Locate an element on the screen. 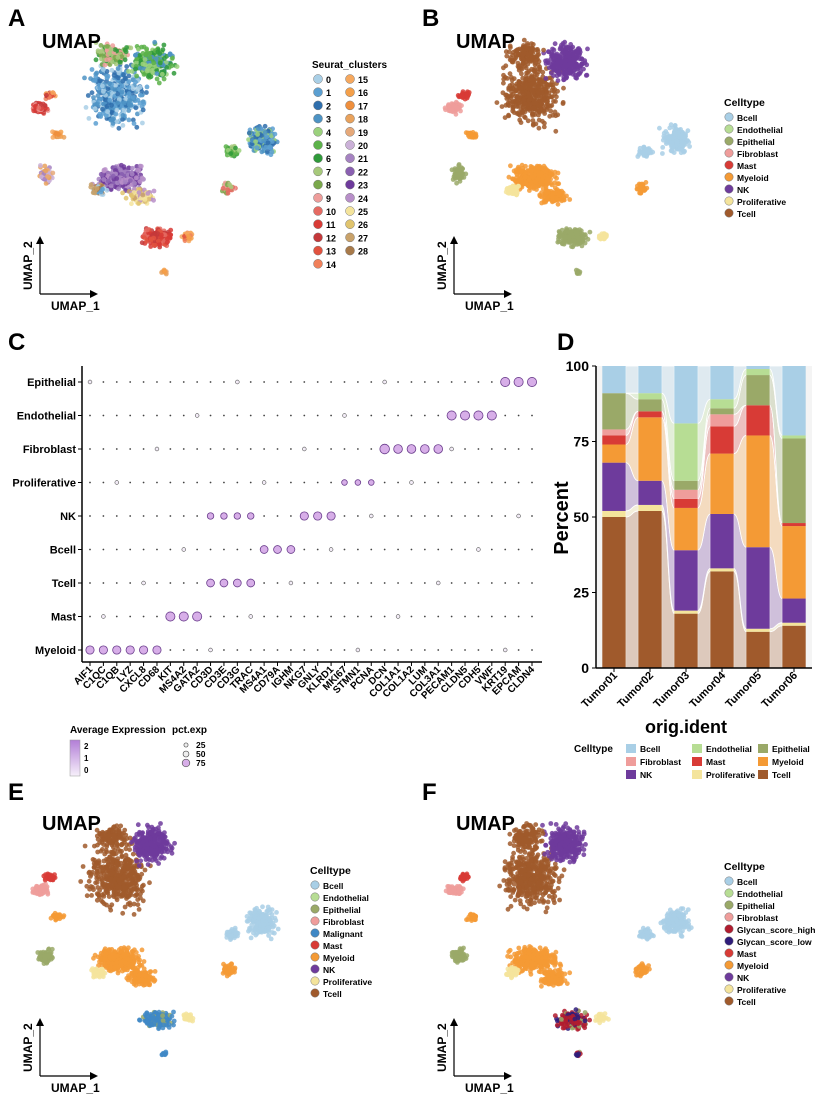 This screenshot has height=1094, width=824. legend-label: 21 is located at coordinates (363, 159).